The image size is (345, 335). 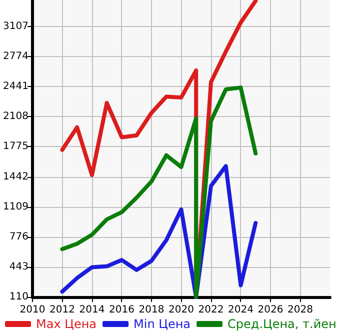 I want to click on y-tick-label: 1109, so click(x=15, y=206).